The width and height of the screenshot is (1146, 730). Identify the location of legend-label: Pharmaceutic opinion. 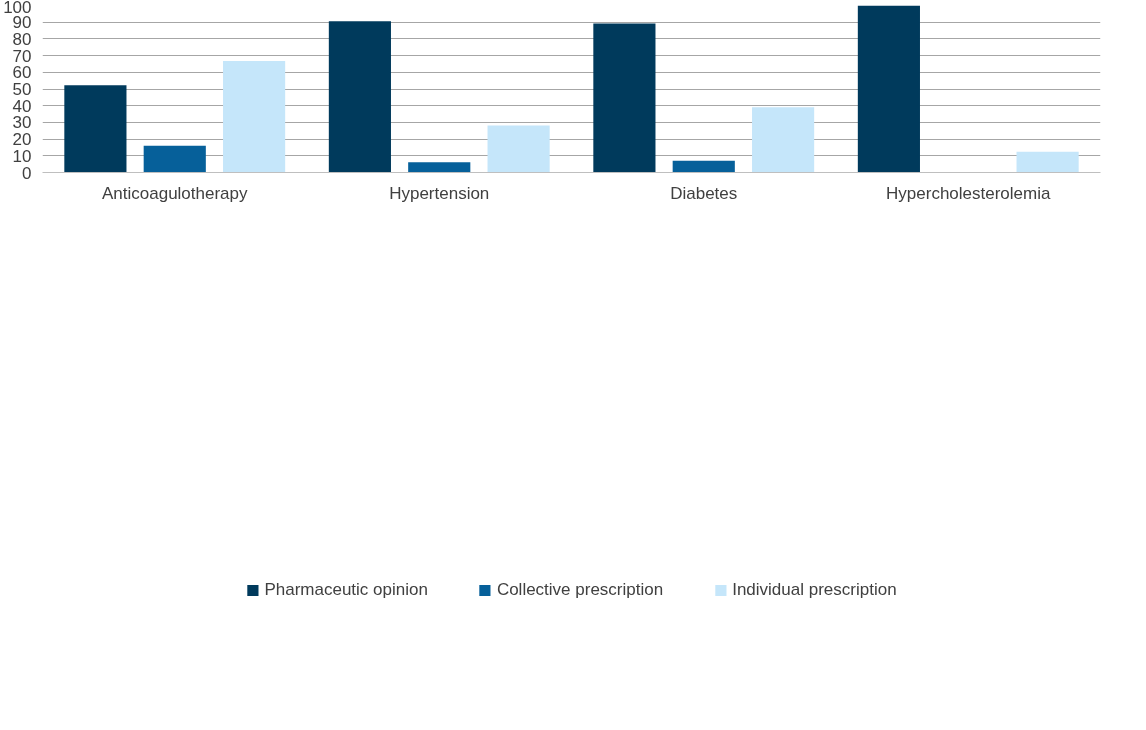
(346, 590).